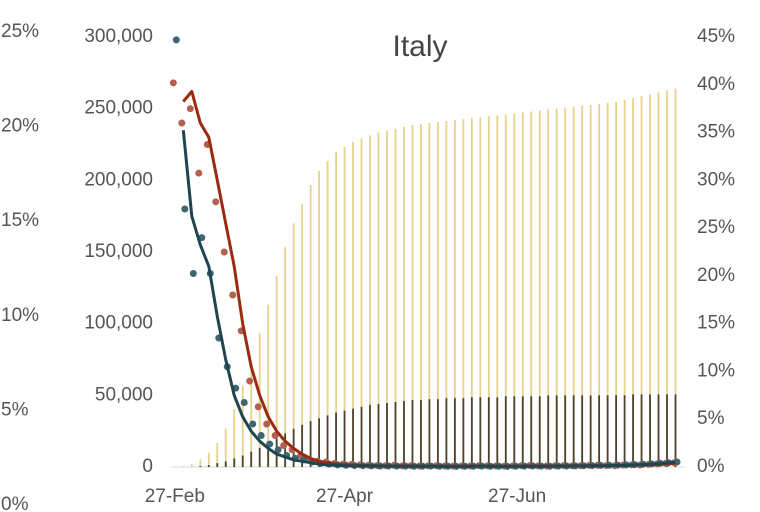  I want to click on x-tick-label: 27-Jun, so click(517, 496).